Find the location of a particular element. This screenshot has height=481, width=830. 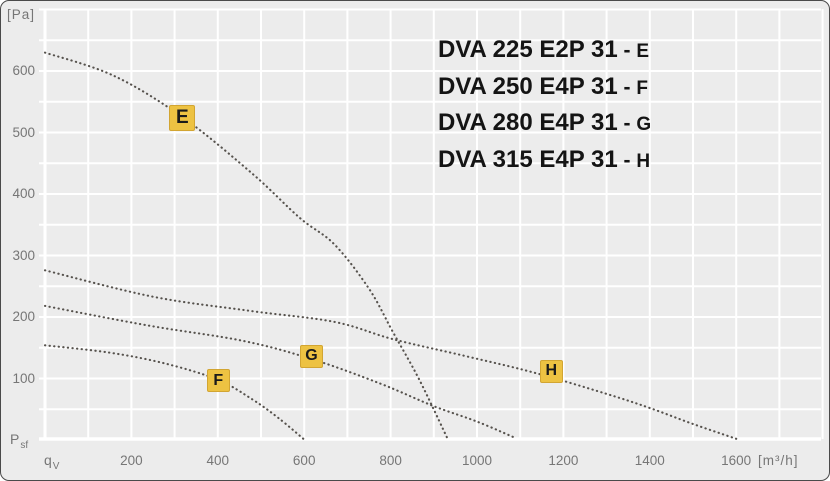

y-symbol-subscript: sf is located at coordinates (24, 445).